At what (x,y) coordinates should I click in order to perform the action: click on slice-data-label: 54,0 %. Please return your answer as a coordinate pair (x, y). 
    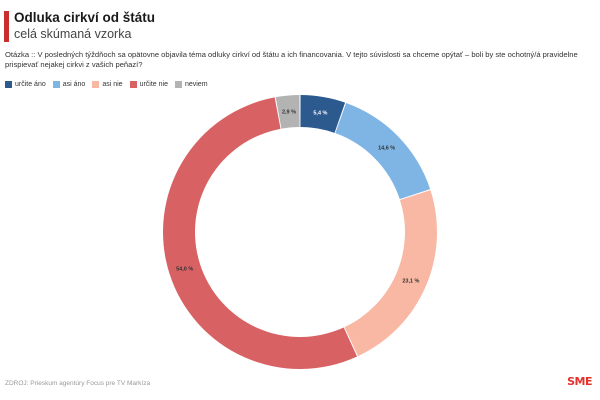
    Looking at the image, I should click on (184, 270).